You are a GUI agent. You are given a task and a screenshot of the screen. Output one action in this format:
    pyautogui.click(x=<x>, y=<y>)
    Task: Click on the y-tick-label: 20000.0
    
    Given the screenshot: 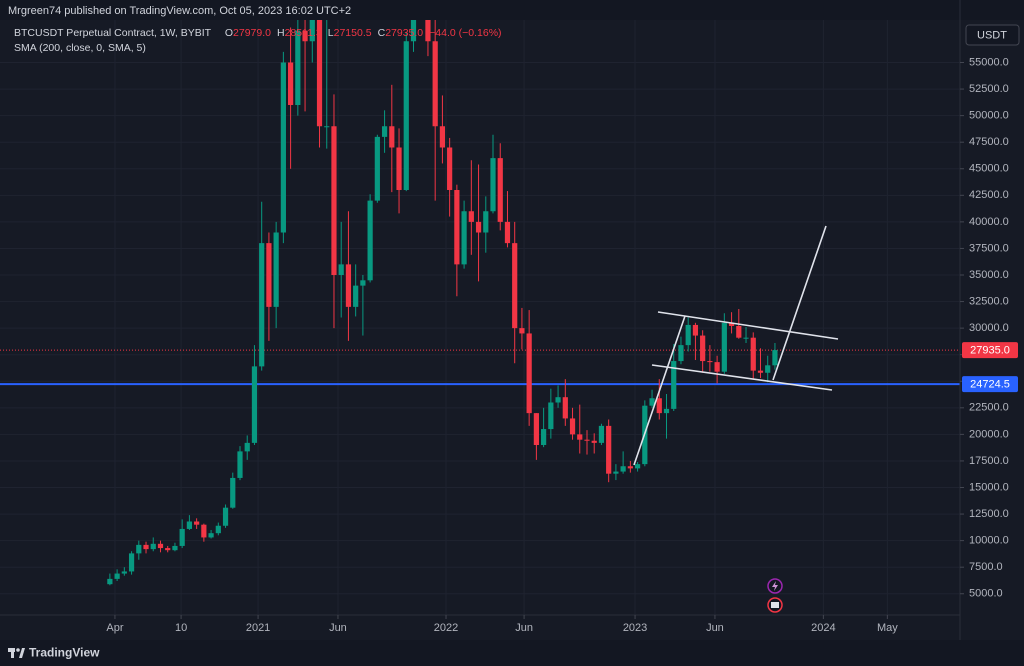 What is the action you would take?
    pyautogui.click(x=989, y=434)
    